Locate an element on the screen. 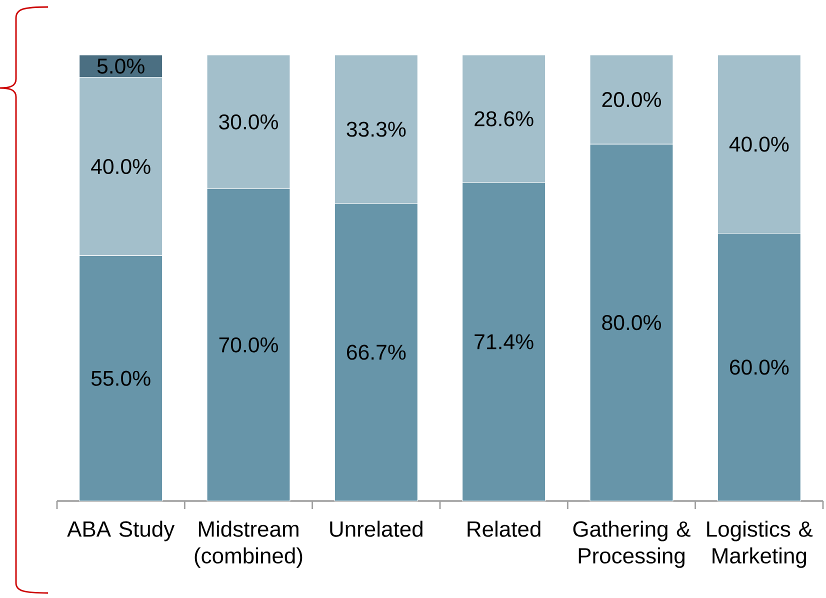 The height and width of the screenshot is (598, 826). data-label: 66.7% is located at coordinates (376, 352).